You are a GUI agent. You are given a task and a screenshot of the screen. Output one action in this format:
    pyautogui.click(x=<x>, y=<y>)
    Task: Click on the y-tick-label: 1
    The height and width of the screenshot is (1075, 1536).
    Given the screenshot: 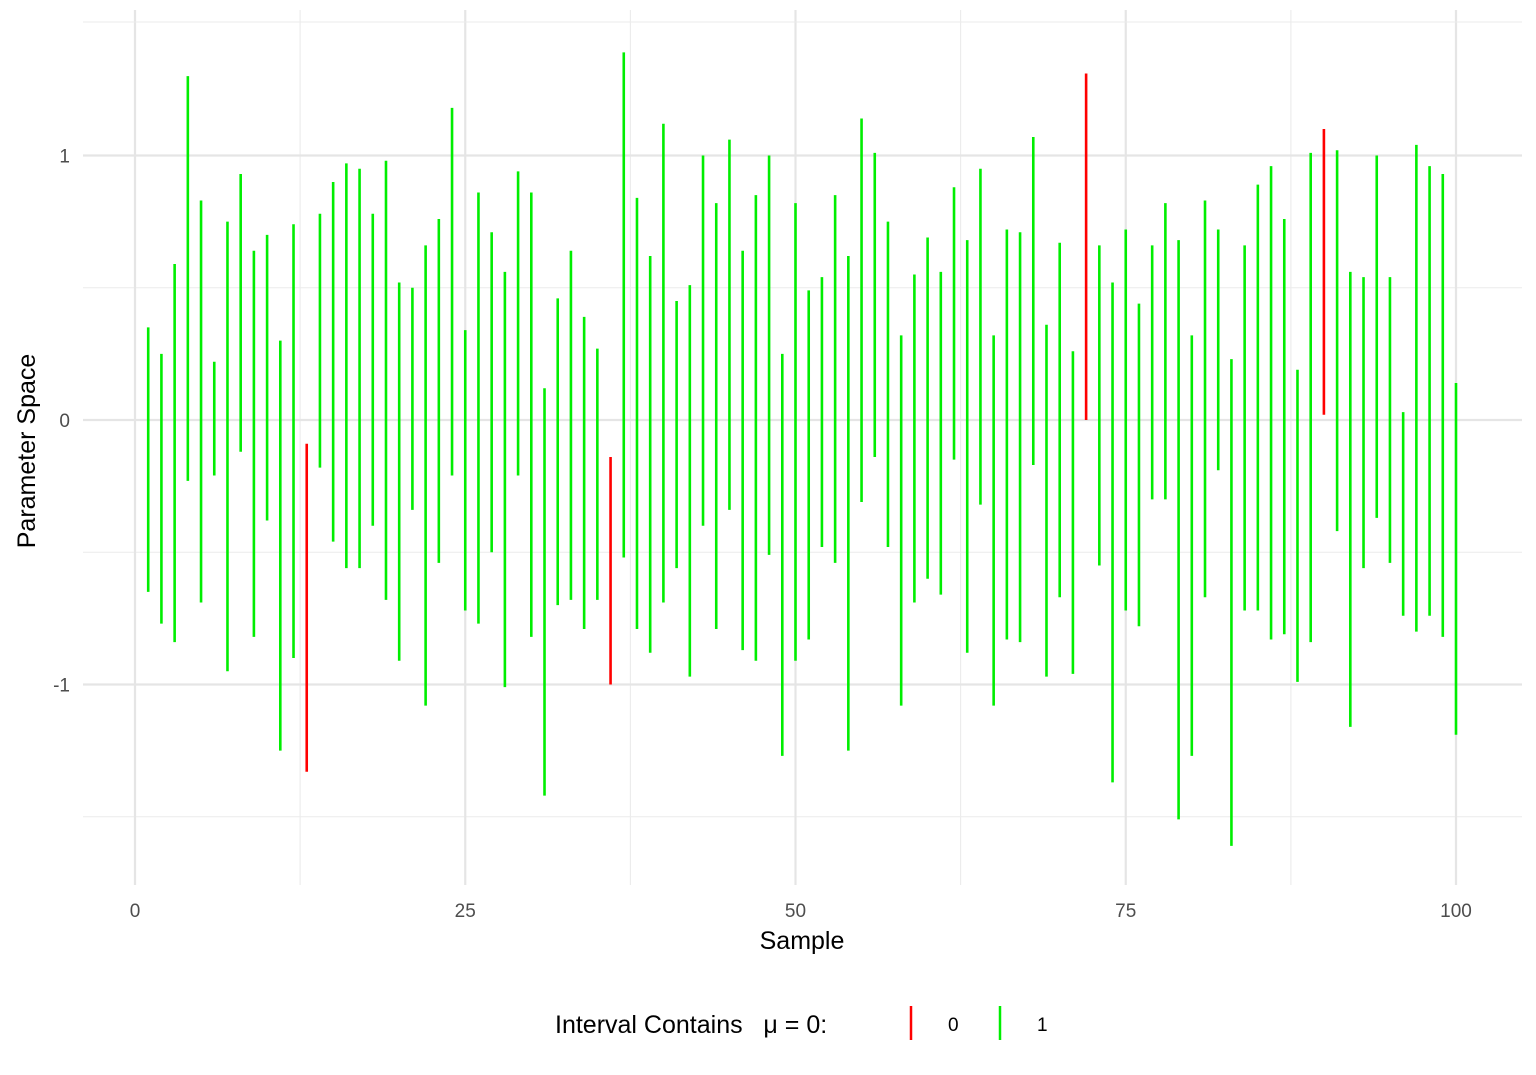 What is the action you would take?
    pyautogui.click(x=64, y=157)
    